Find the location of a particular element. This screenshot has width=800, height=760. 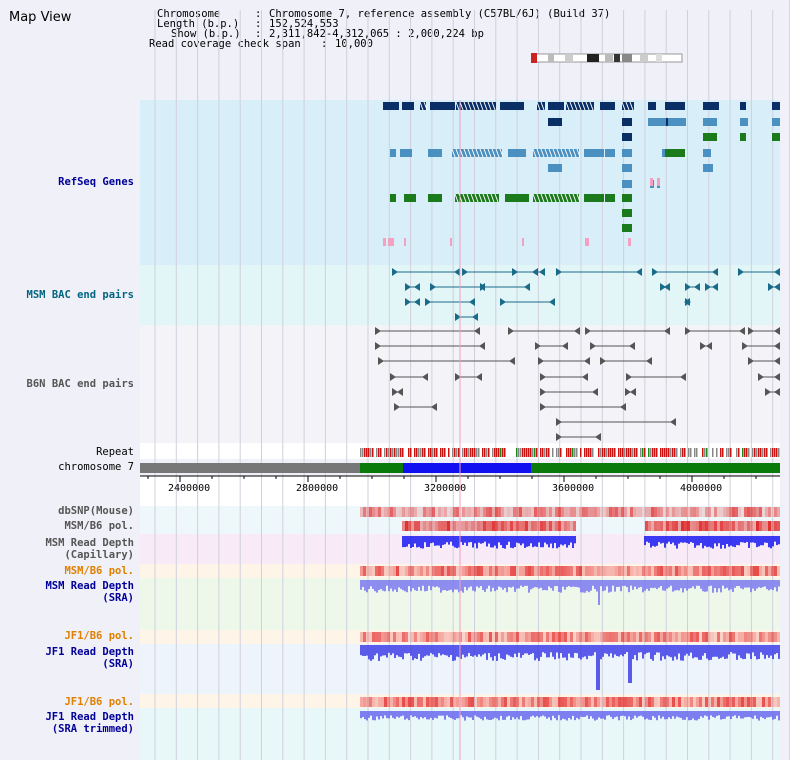

ideogram-band is located at coordinates (617, 58).